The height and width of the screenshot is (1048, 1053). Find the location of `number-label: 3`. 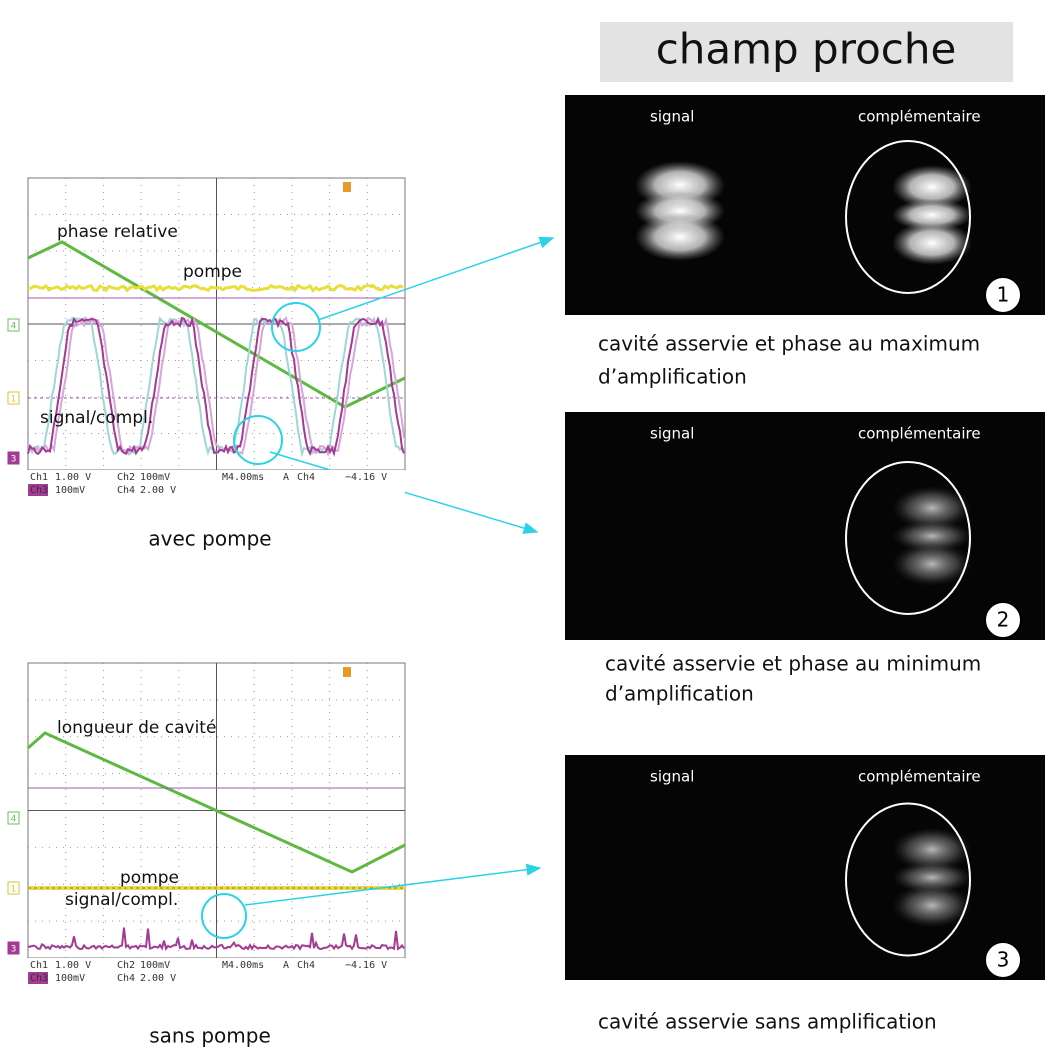

number-label: 3 is located at coordinates (1003, 960).